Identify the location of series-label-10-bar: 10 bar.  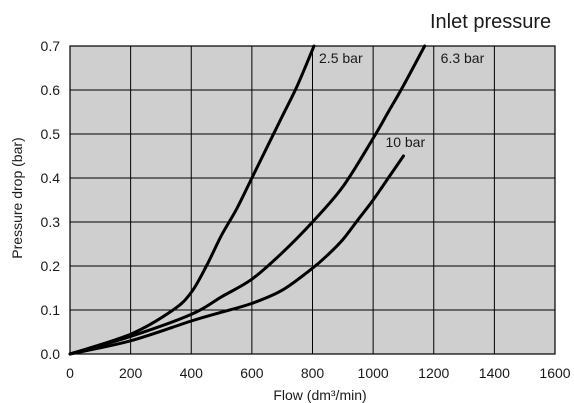
(405, 142).